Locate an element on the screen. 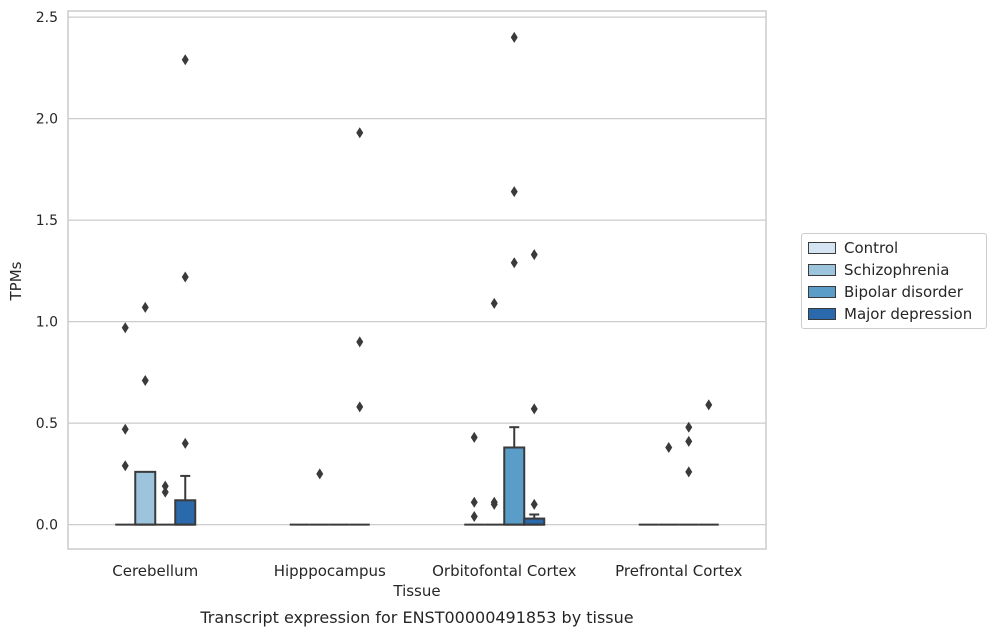 The height and width of the screenshot is (636, 997). x-tick-label: Orbitofontal Cortex is located at coordinates (504, 571).